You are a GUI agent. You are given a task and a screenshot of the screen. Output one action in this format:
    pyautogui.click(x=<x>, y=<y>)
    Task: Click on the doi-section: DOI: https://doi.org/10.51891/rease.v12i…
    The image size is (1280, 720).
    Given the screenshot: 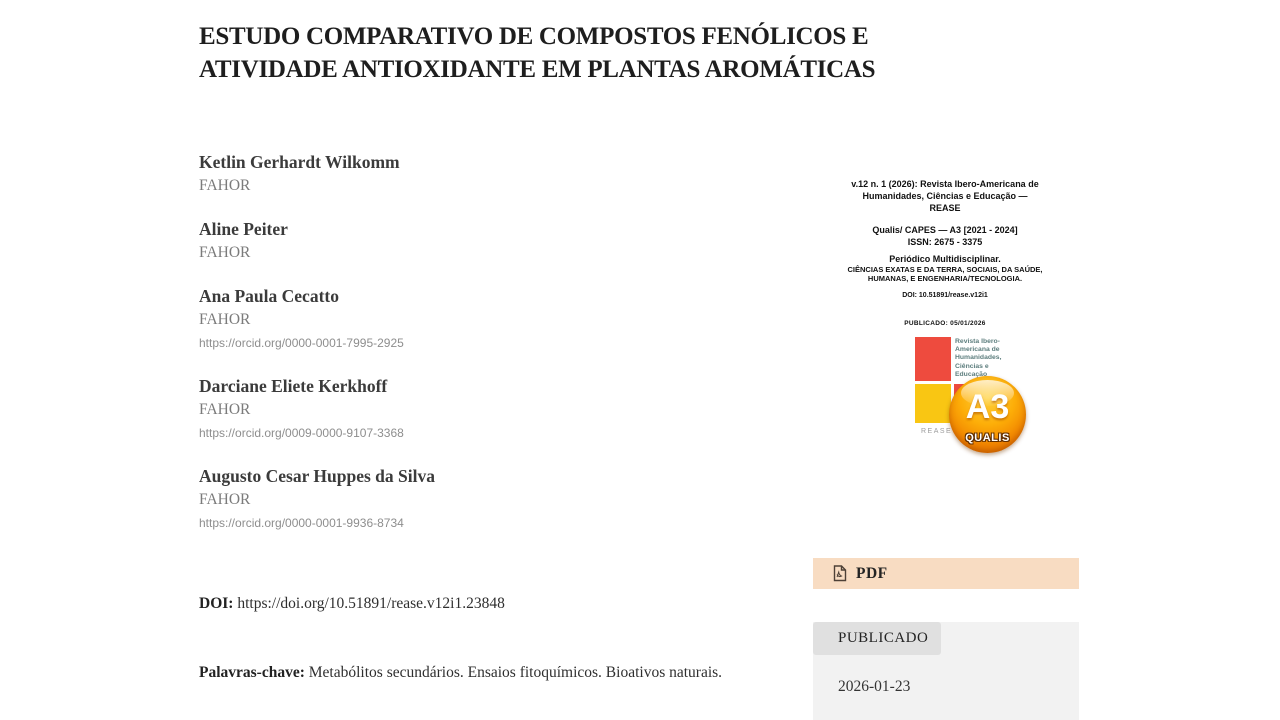 What is the action you would take?
    pyautogui.click(x=352, y=604)
    